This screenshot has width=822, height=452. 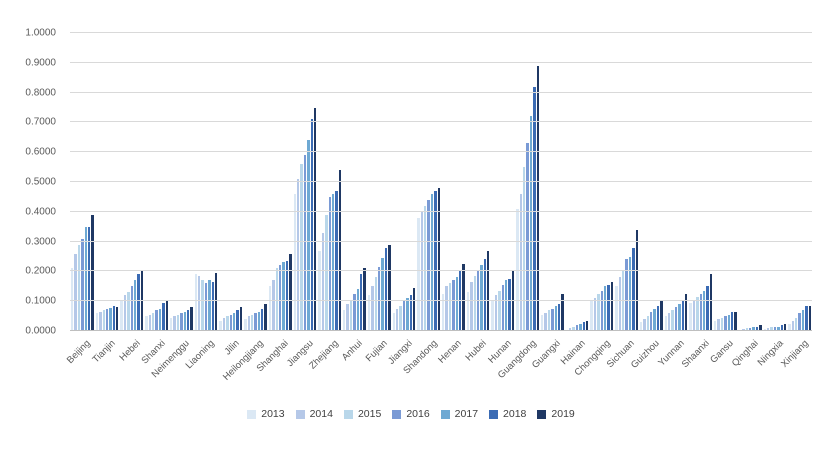 What do you see at coordinates (441, 330) in the screenshot?
I see `x-axis-line` at bounding box center [441, 330].